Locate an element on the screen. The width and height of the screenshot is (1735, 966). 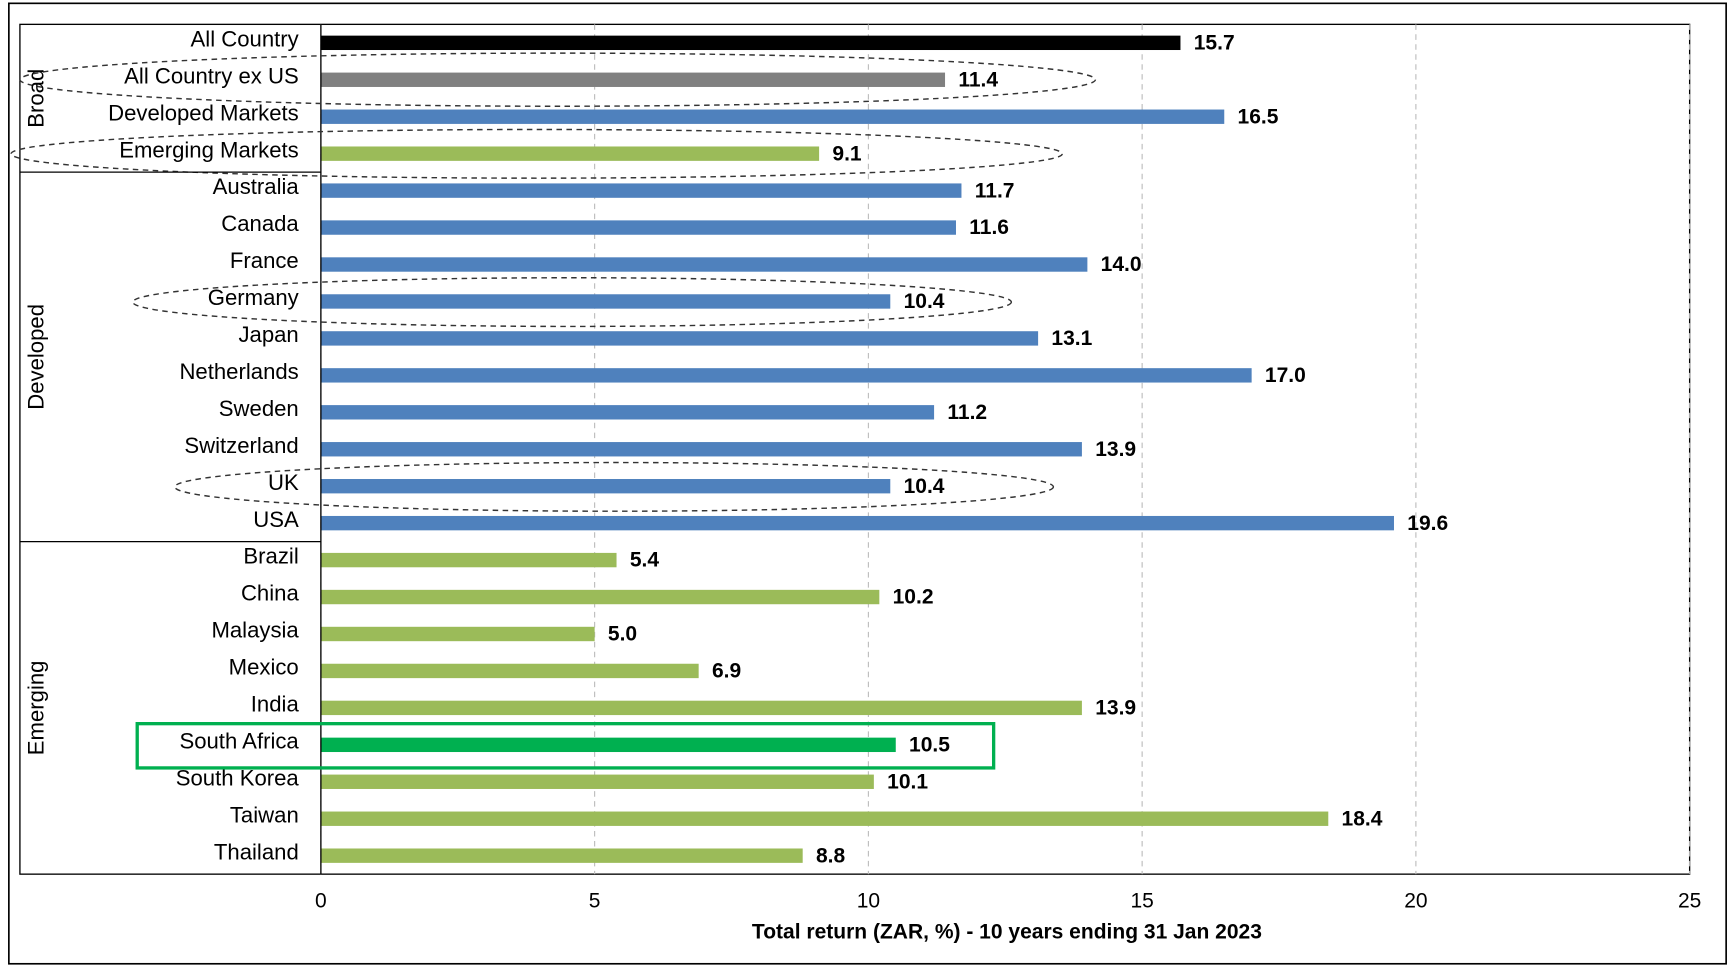
category-label: China is located at coordinates (270, 593).